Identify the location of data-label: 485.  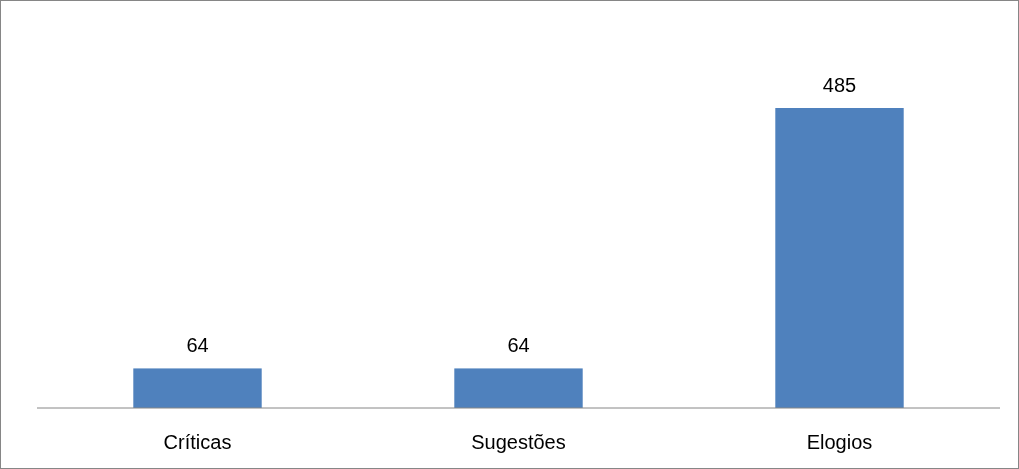
(839, 85).